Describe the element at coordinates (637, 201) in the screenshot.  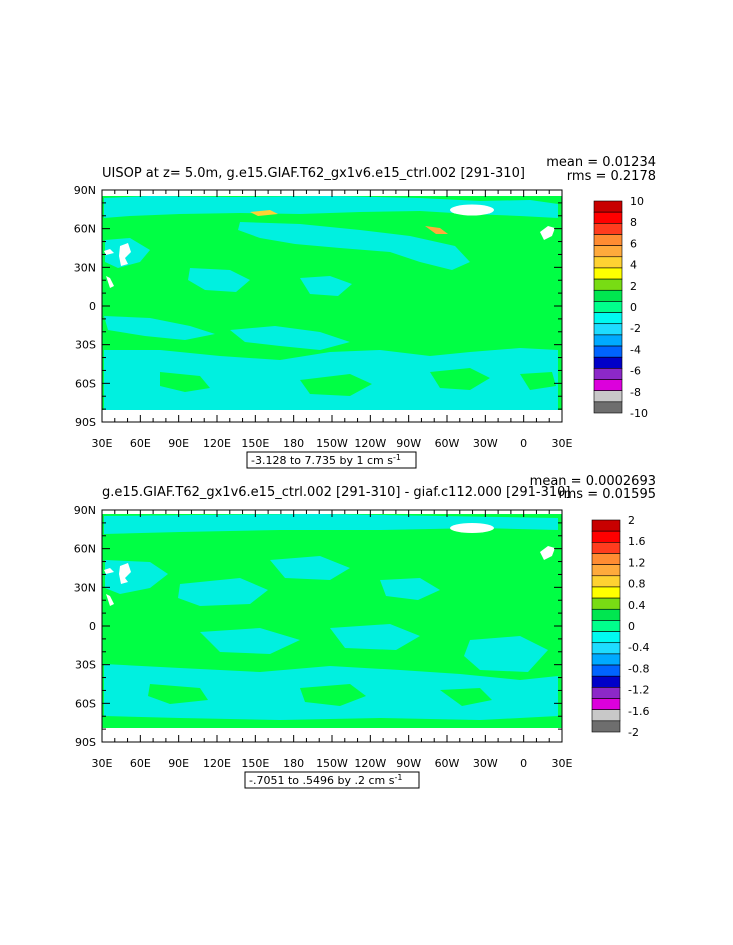
I see `colorbar-label: 10` at that location.